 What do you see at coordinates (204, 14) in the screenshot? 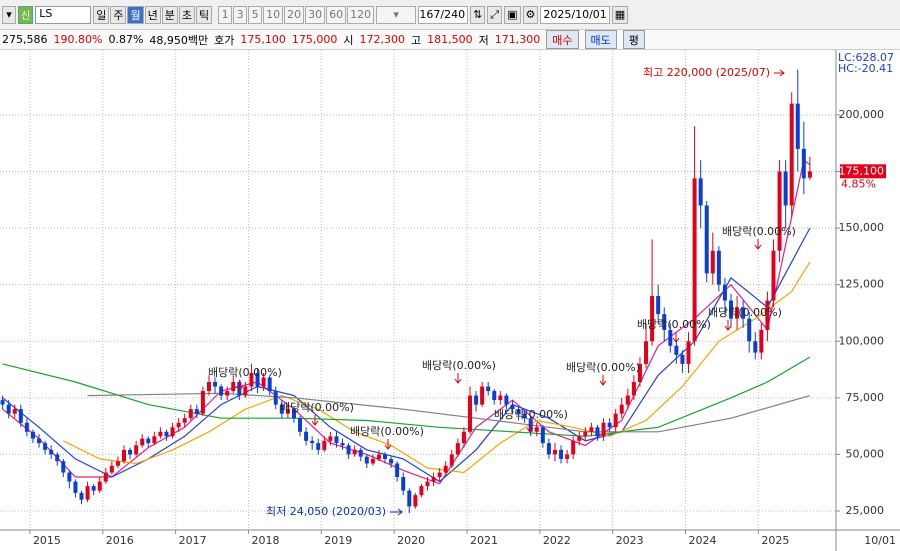
I see `period-button: 틱` at bounding box center [204, 14].